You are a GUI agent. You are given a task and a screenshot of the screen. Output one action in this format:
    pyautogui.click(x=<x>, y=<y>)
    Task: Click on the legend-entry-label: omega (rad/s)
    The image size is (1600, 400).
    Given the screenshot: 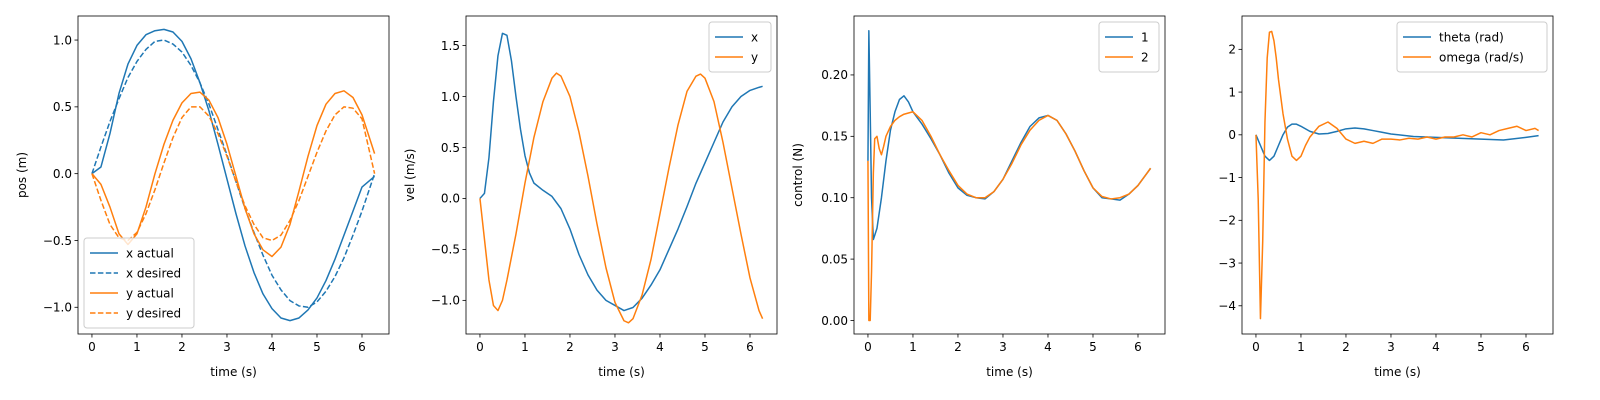 What is the action you would take?
    pyautogui.click(x=1481, y=57)
    